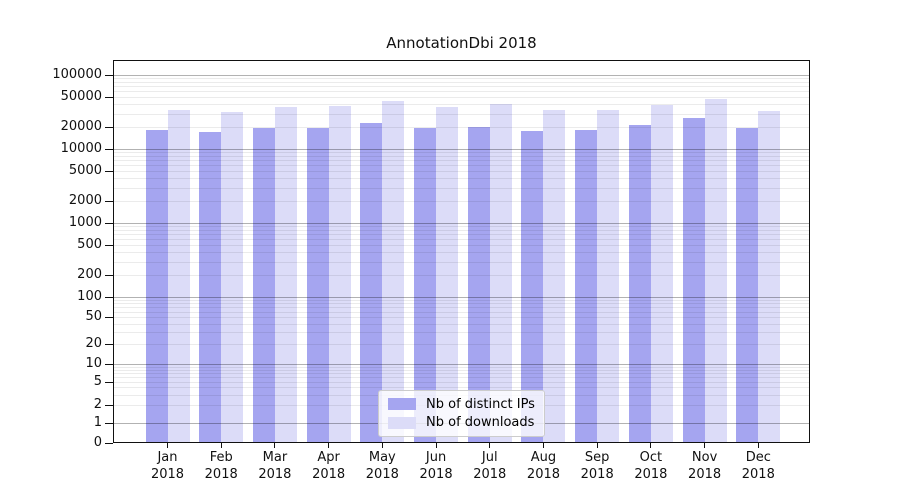  I want to click on x-axis-label: Aug 2018, so click(543, 466).